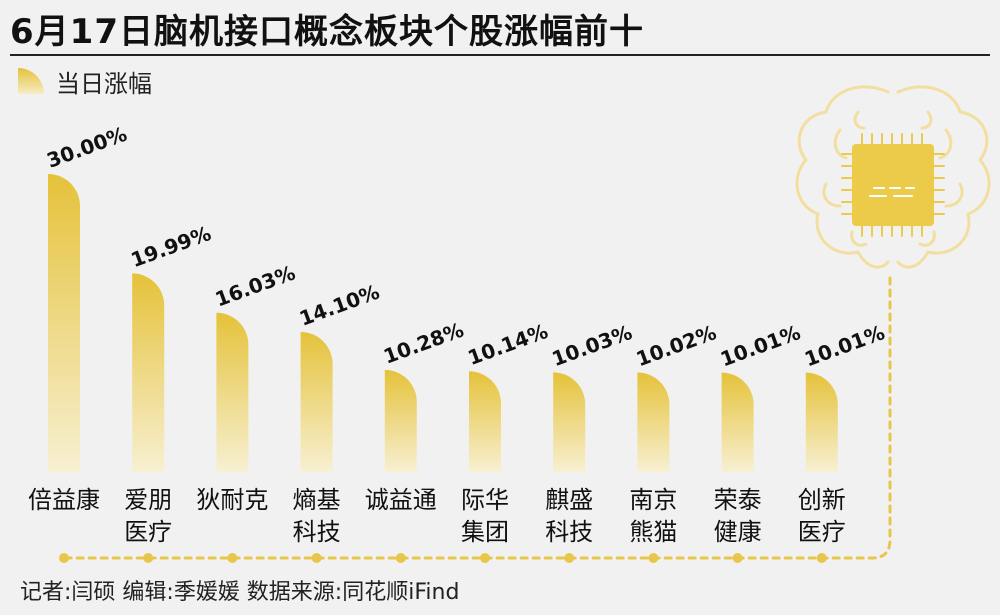 The height and width of the screenshot is (615, 1000). Describe the element at coordinates (64, 500) in the screenshot. I see `category-label-1: 倍益康` at that location.